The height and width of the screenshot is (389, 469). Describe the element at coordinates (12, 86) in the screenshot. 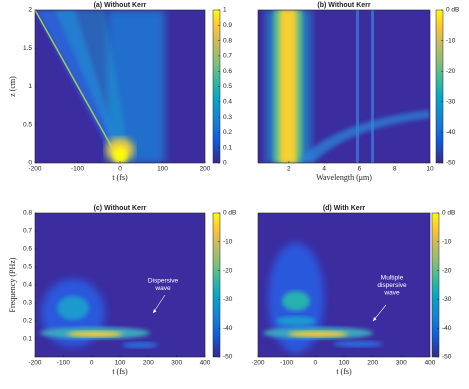

I see `y-axis-label: z (cm)` at that location.